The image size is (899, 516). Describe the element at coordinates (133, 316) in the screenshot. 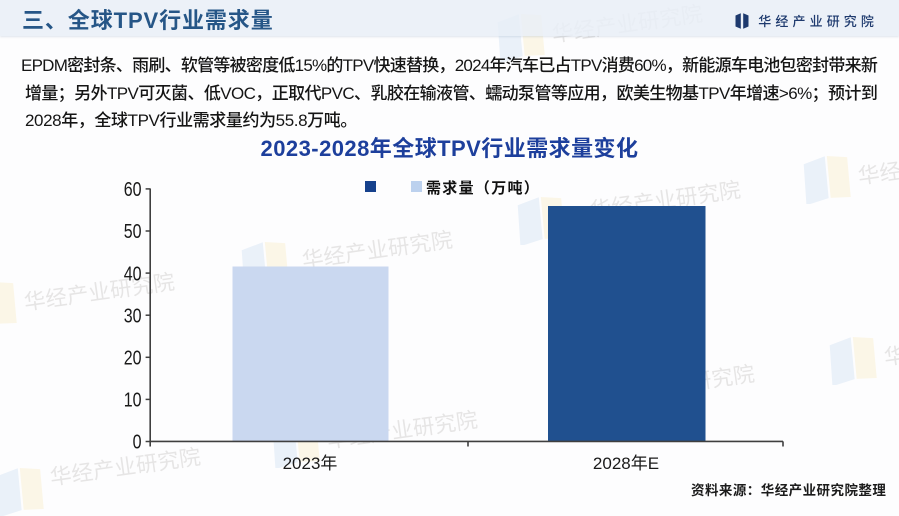

I see `svg-text: 30` at that location.